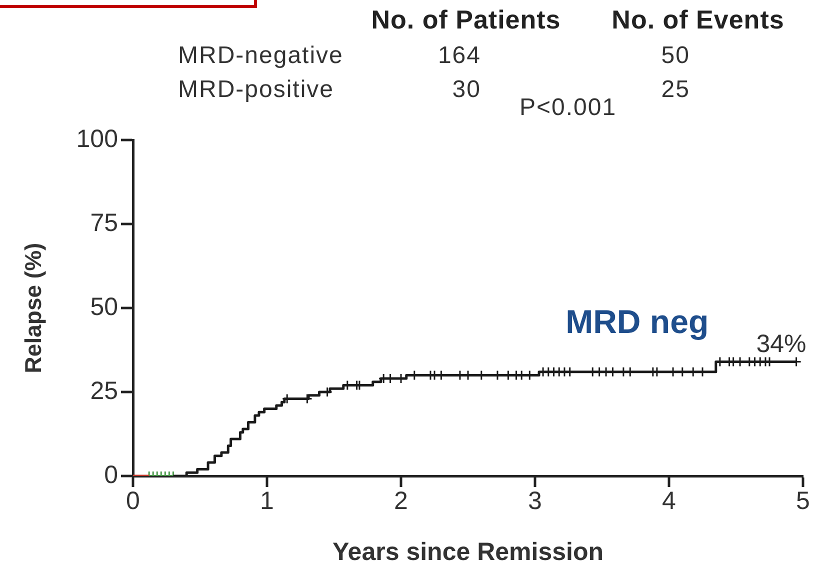 This screenshot has height=570, width=817. I want to click on x-tick-label: 1, so click(267, 500).